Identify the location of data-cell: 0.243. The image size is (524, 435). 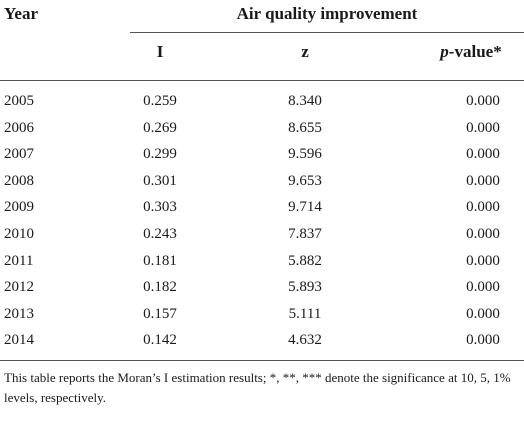
(160, 234).